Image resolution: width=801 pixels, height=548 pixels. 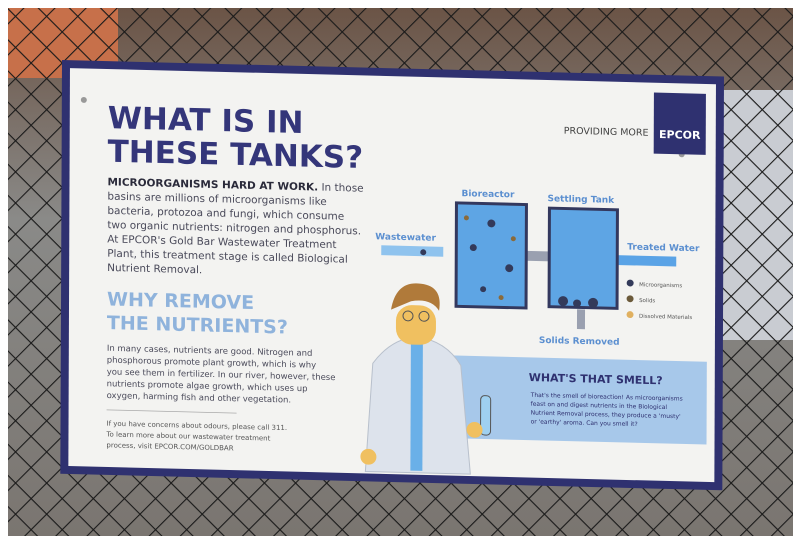 What do you see at coordinates (169, 446) in the screenshot?
I see `text-line: process, visit EPCOR.COM/GOLDBAR` at bounding box center [169, 446].